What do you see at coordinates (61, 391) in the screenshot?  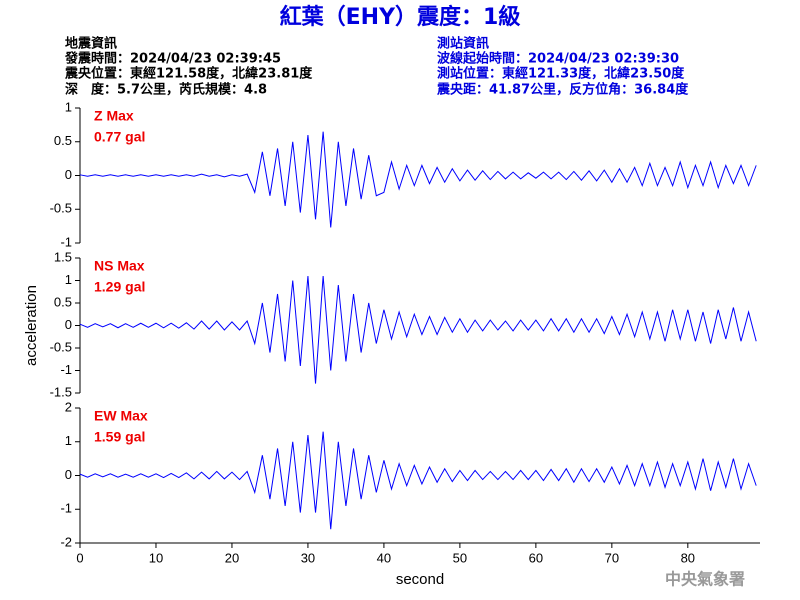 I see `y-tick-label: -1.5` at bounding box center [61, 391].